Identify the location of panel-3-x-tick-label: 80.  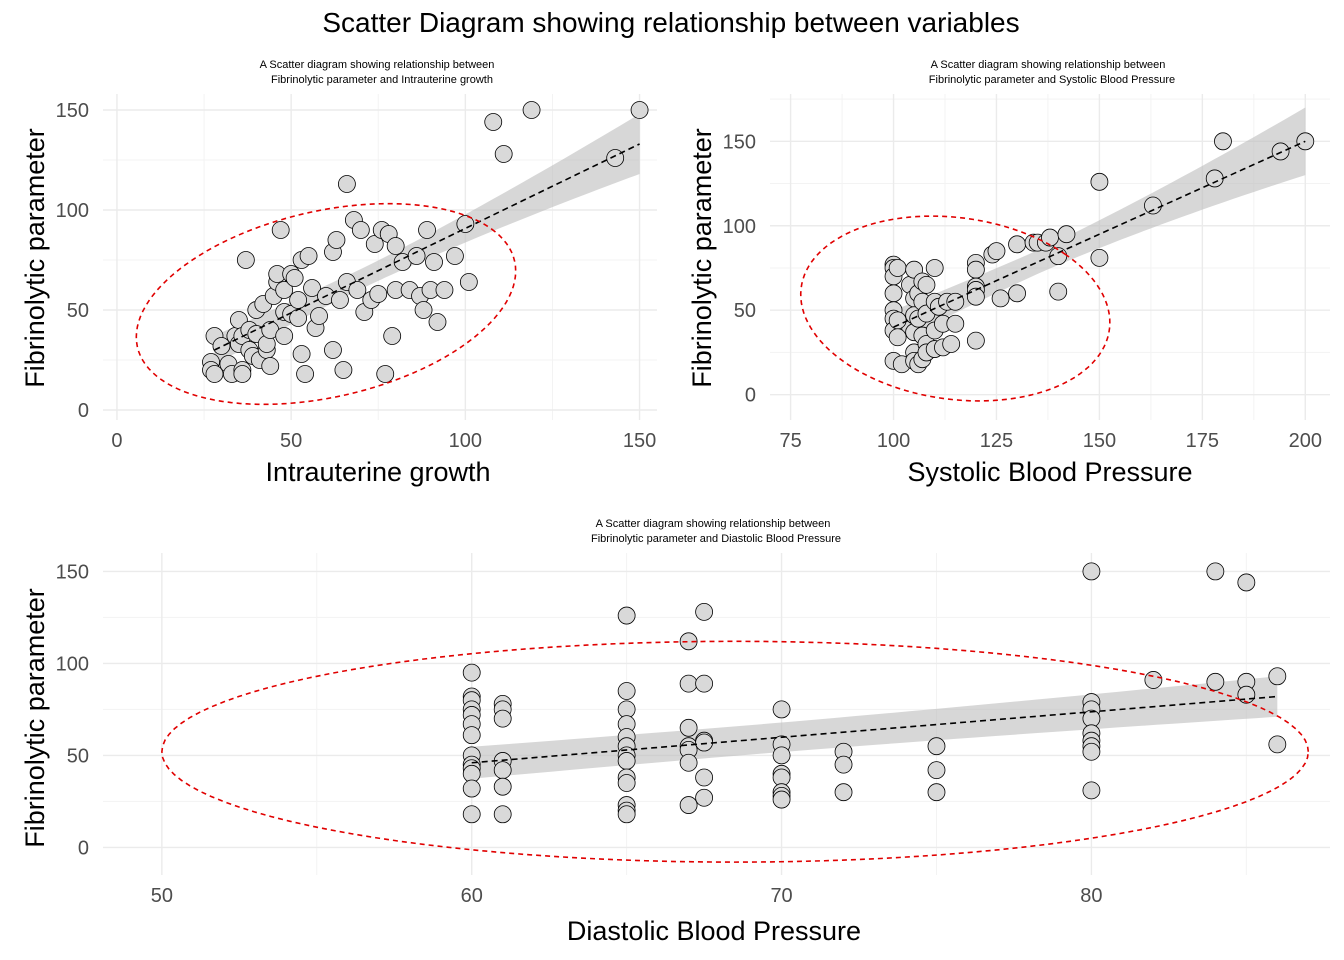
(1091, 896).